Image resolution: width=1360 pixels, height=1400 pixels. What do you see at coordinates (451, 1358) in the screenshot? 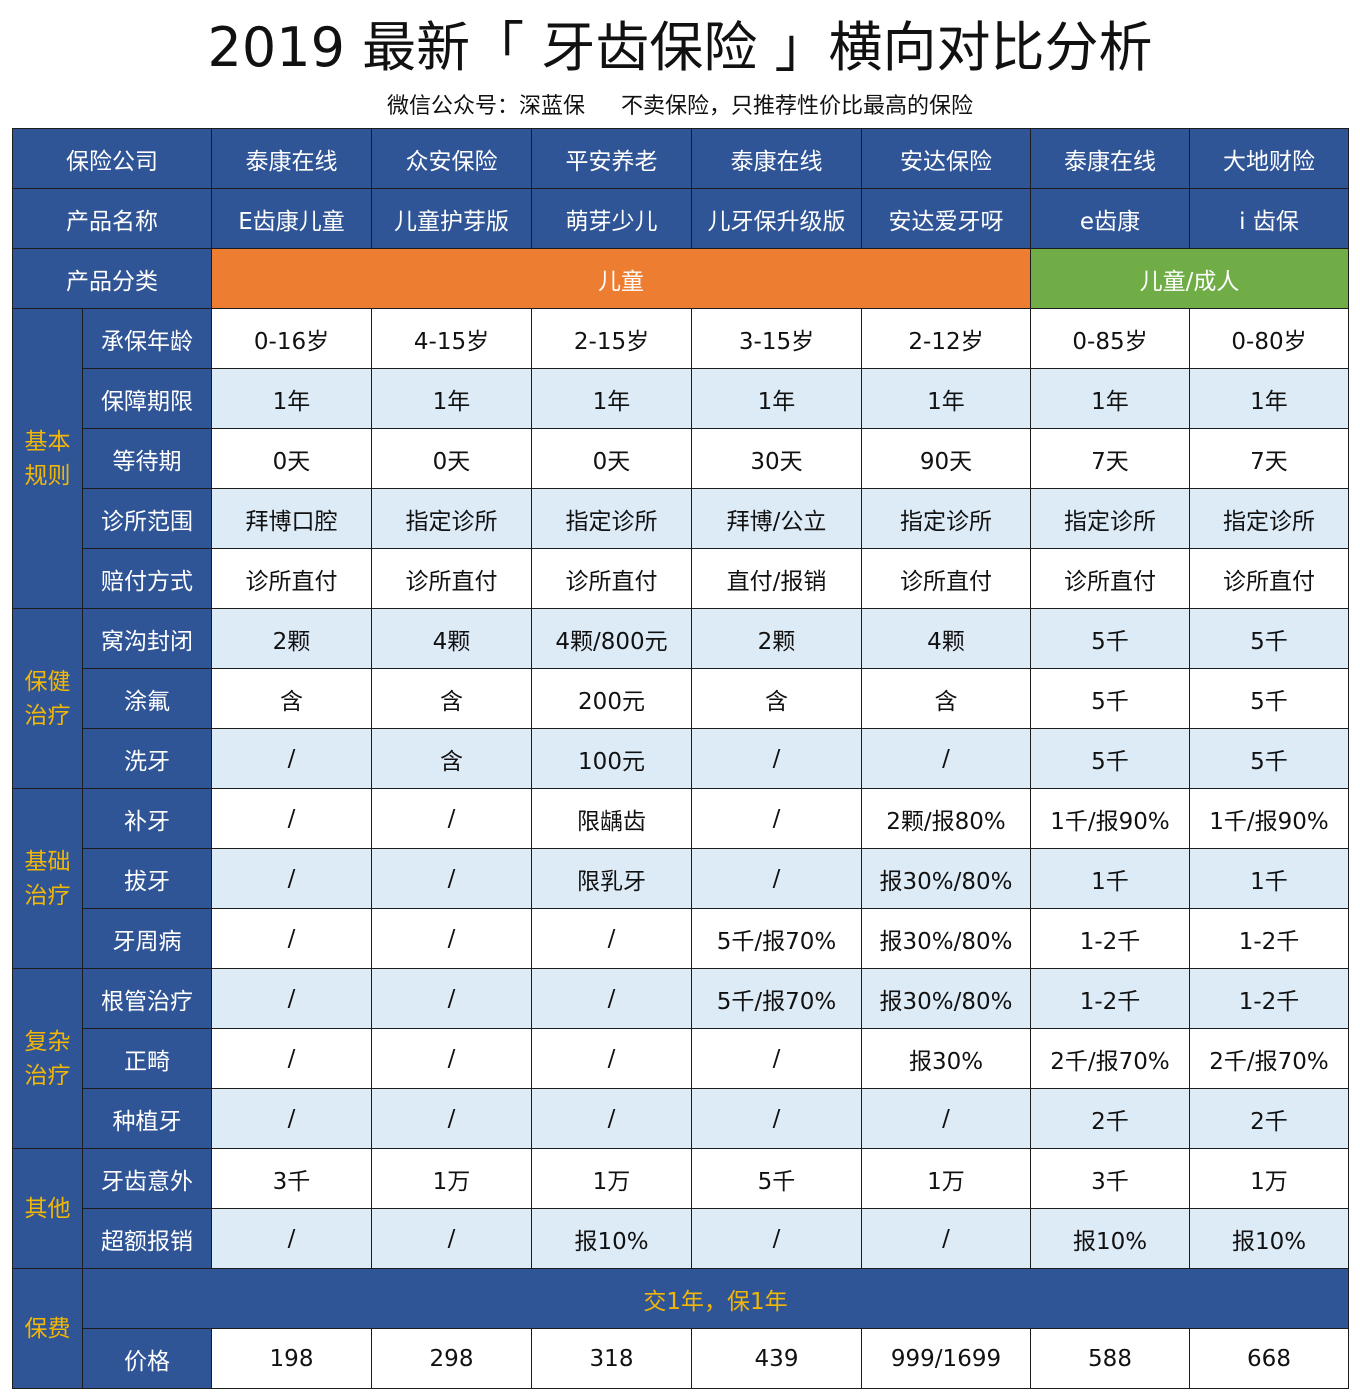
I see `price-cell: 298` at bounding box center [451, 1358].